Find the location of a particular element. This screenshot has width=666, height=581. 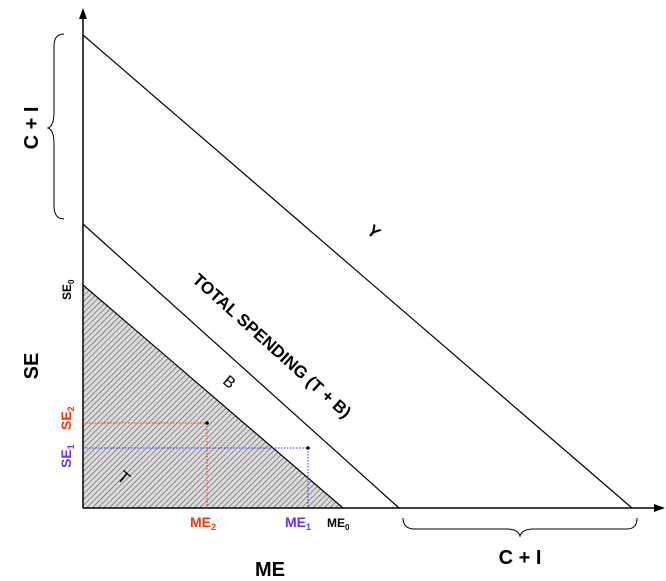

tick-se0: SE0 is located at coordinates (68, 289).